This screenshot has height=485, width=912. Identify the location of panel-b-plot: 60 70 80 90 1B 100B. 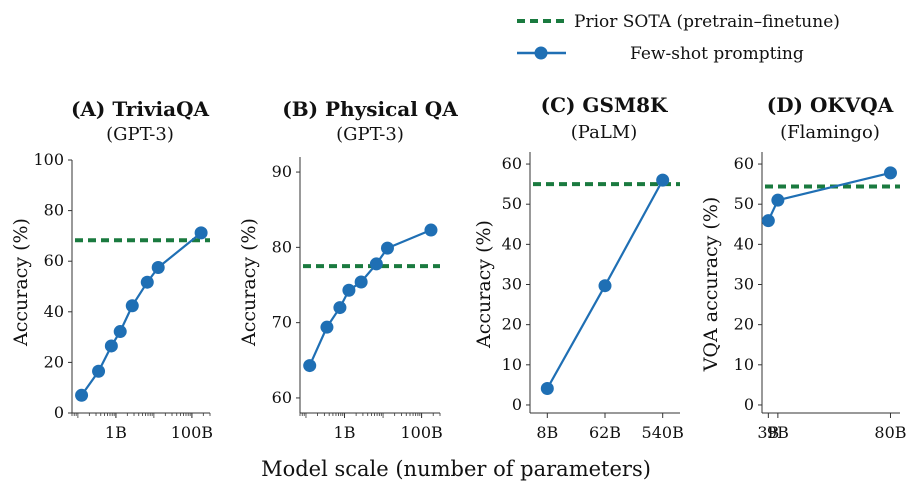
(357, 299).